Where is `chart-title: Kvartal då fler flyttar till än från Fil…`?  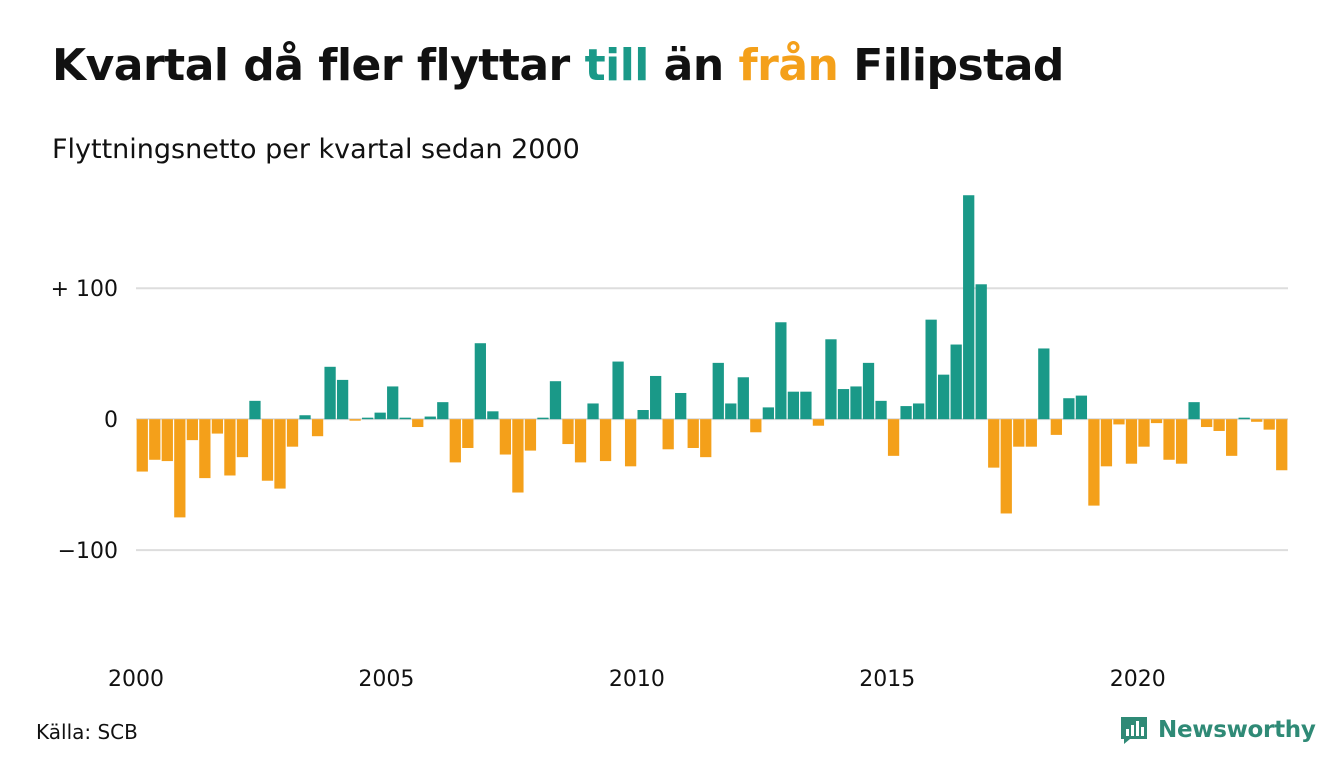
chart-title: Kvartal då fler flyttar till än från Fil… is located at coordinates (558, 65).